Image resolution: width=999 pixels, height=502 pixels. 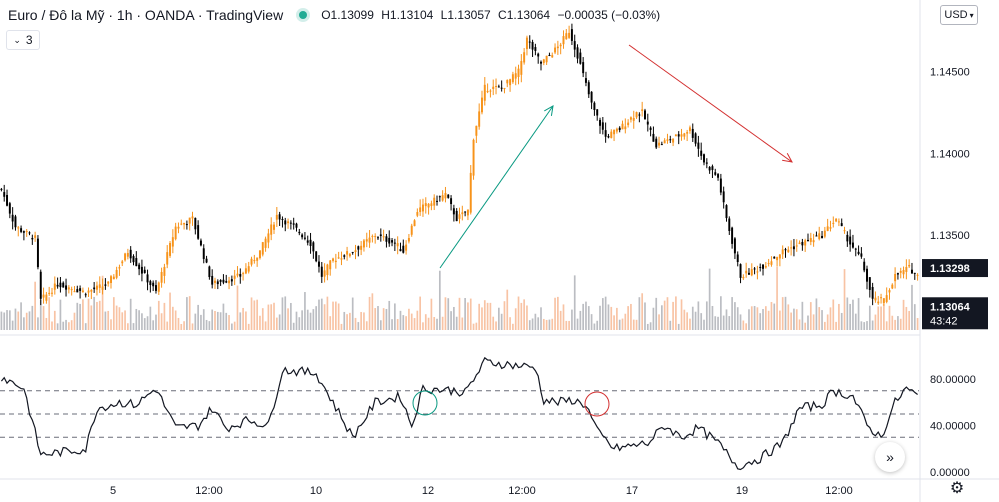 What do you see at coordinates (23, 40) in the screenshot?
I see `indicators-toggle-button: ⌄ 3` at bounding box center [23, 40].